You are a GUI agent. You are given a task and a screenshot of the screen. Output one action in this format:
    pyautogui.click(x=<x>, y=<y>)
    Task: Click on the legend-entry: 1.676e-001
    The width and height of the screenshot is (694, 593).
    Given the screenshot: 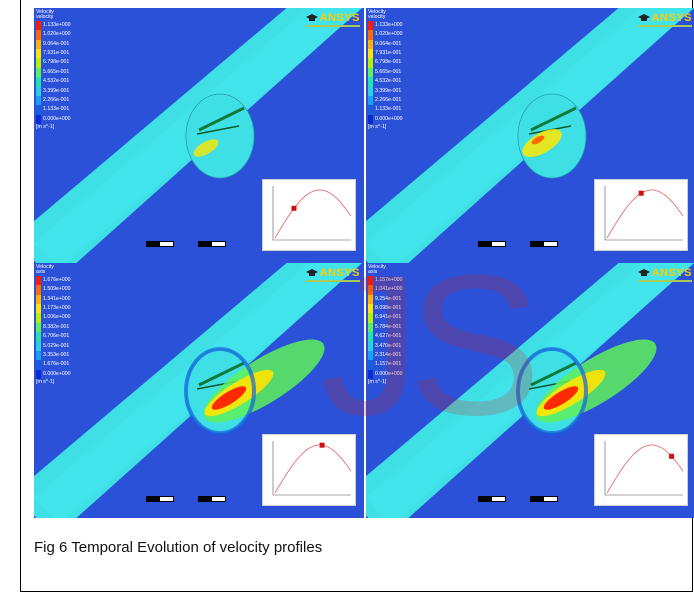 What is the action you would take?
    pyautogui.click(x=53, y=365)
    